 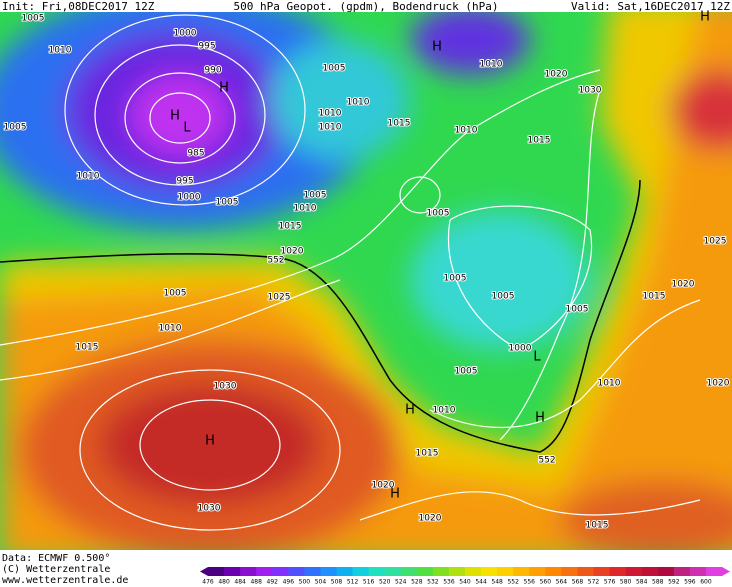 What do you see at coordinates (530, 582) in the screenshot?
I see `scale-label: 556` at bounding box center [530, 582].